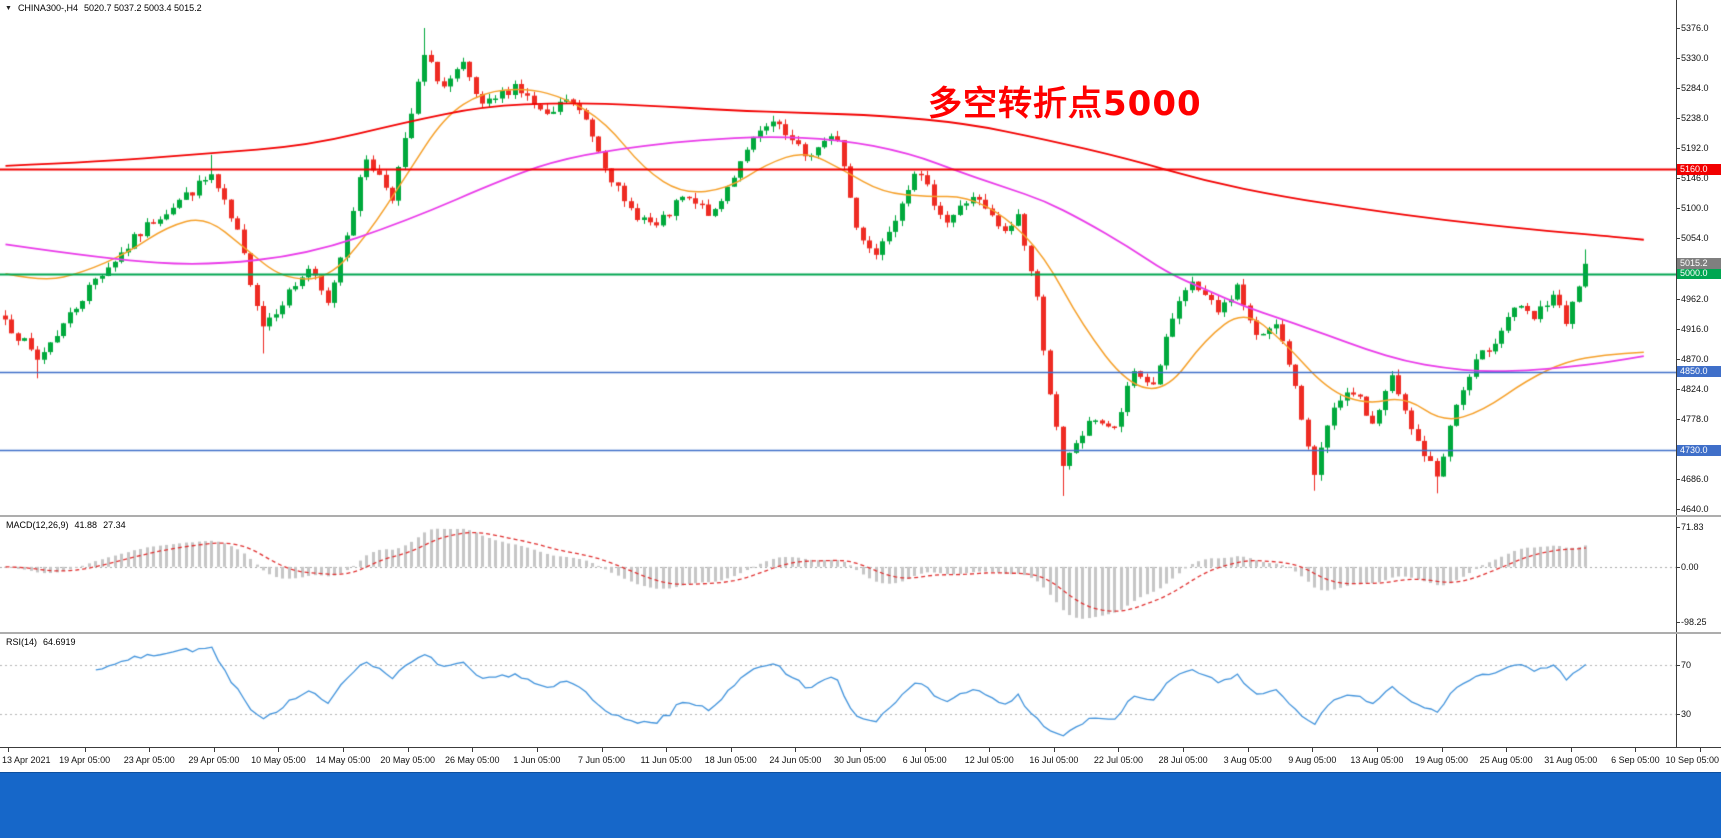  Describe the element at coordinates (1377, 760) in the screenshot. I see `time-axis-label: 13 Aug 05:00` at that location.